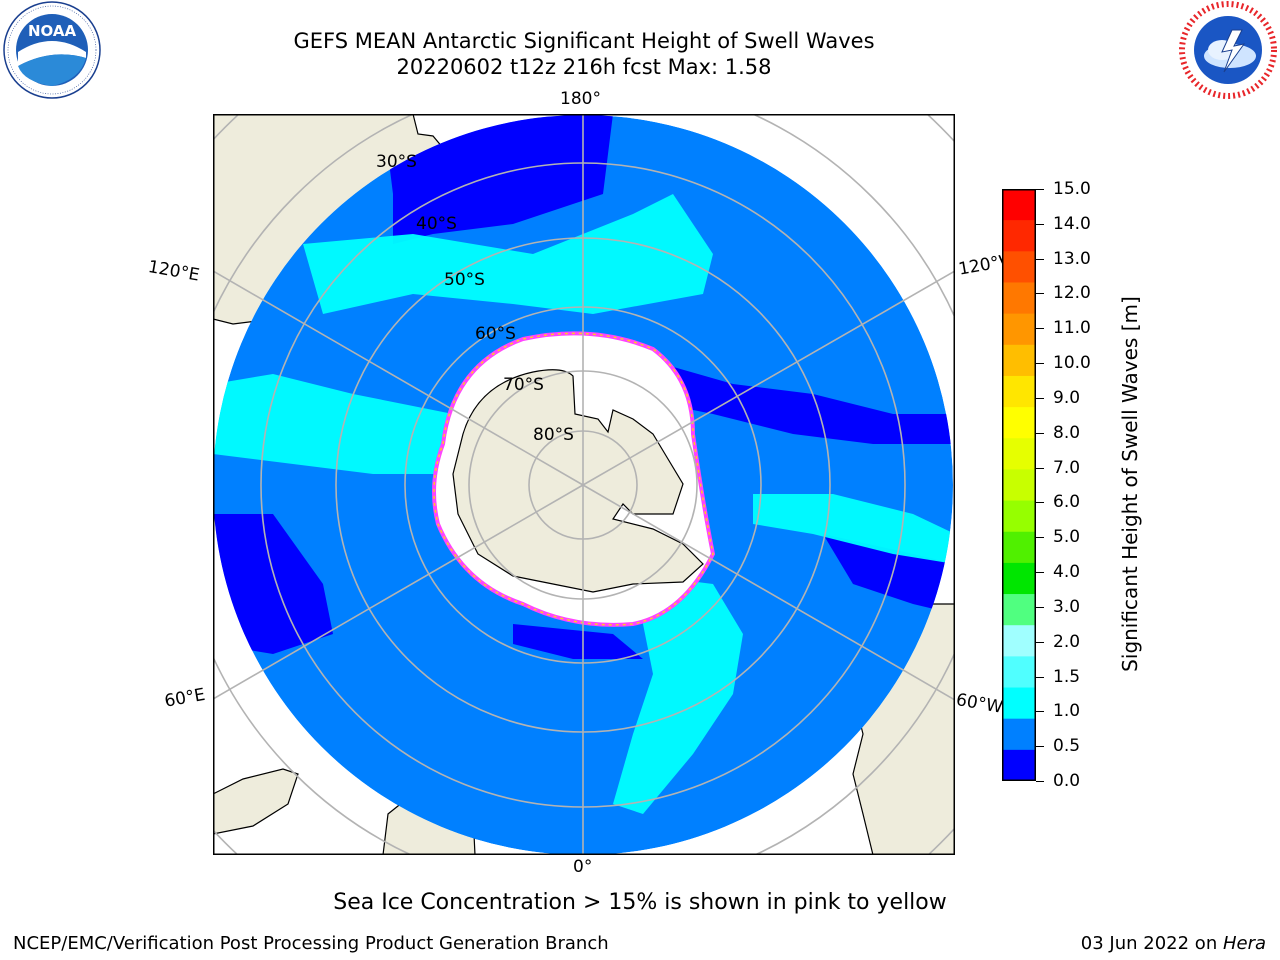 The image size is (1280, 960). I want to click on lat-label-30s: 30°S, so click(396, 162).